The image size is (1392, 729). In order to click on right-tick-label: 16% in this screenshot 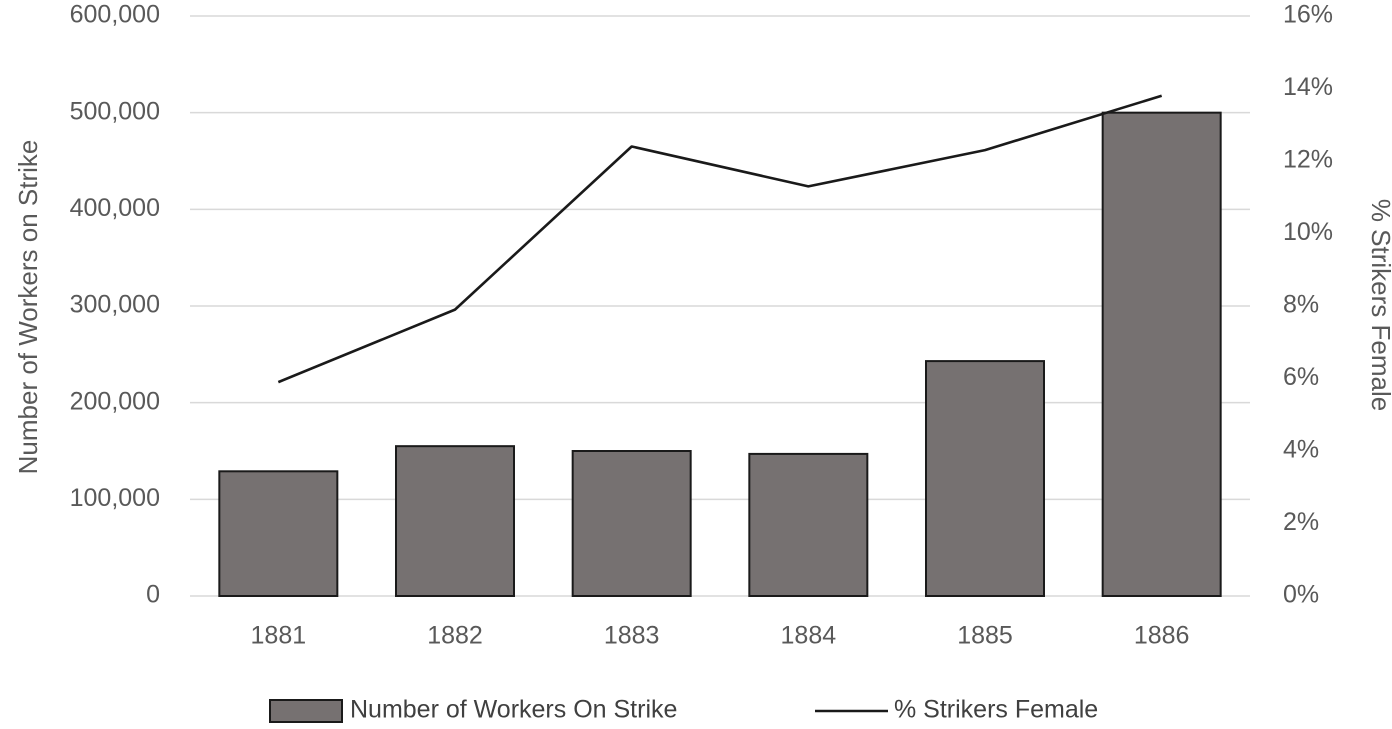, I will do `click(1308, 15)`.